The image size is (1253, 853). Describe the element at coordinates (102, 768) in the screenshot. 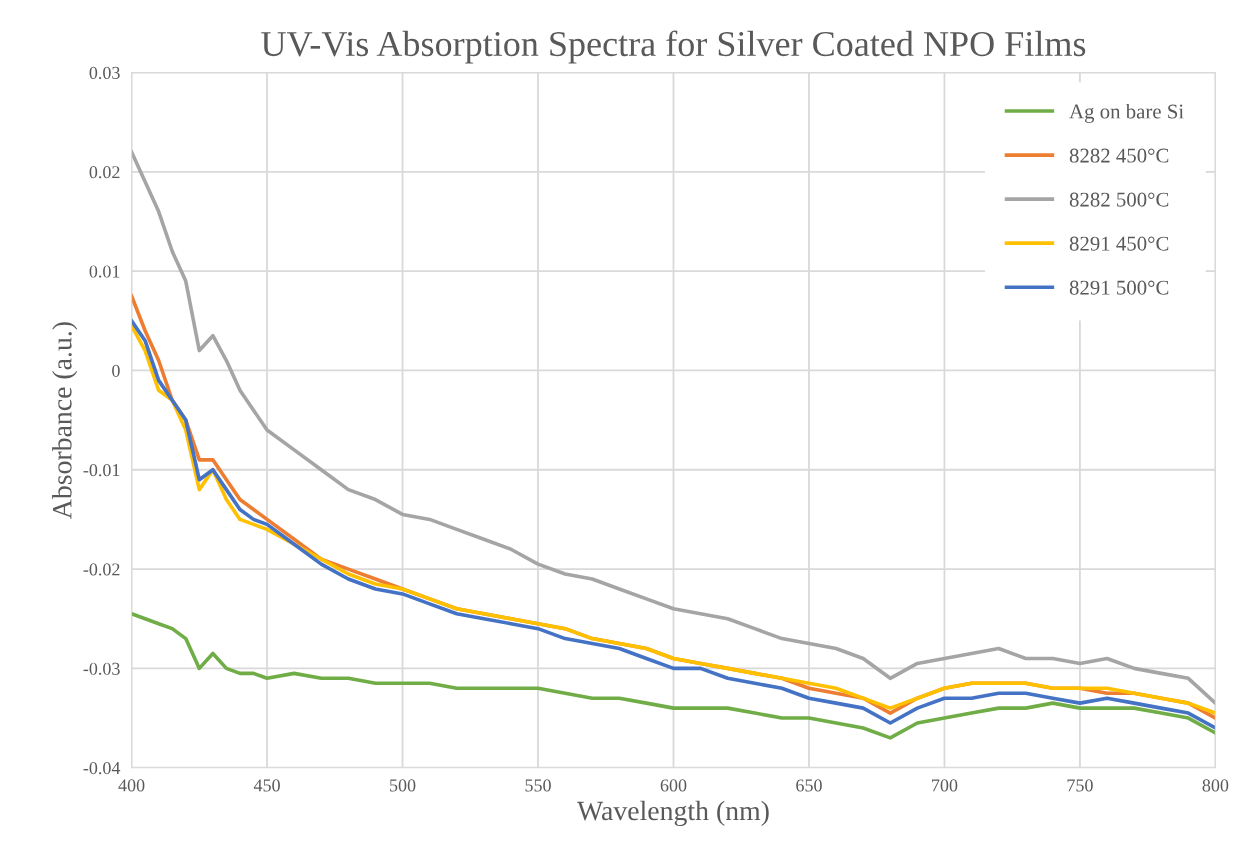

I see `y-tick-label: -0.04` at that location.